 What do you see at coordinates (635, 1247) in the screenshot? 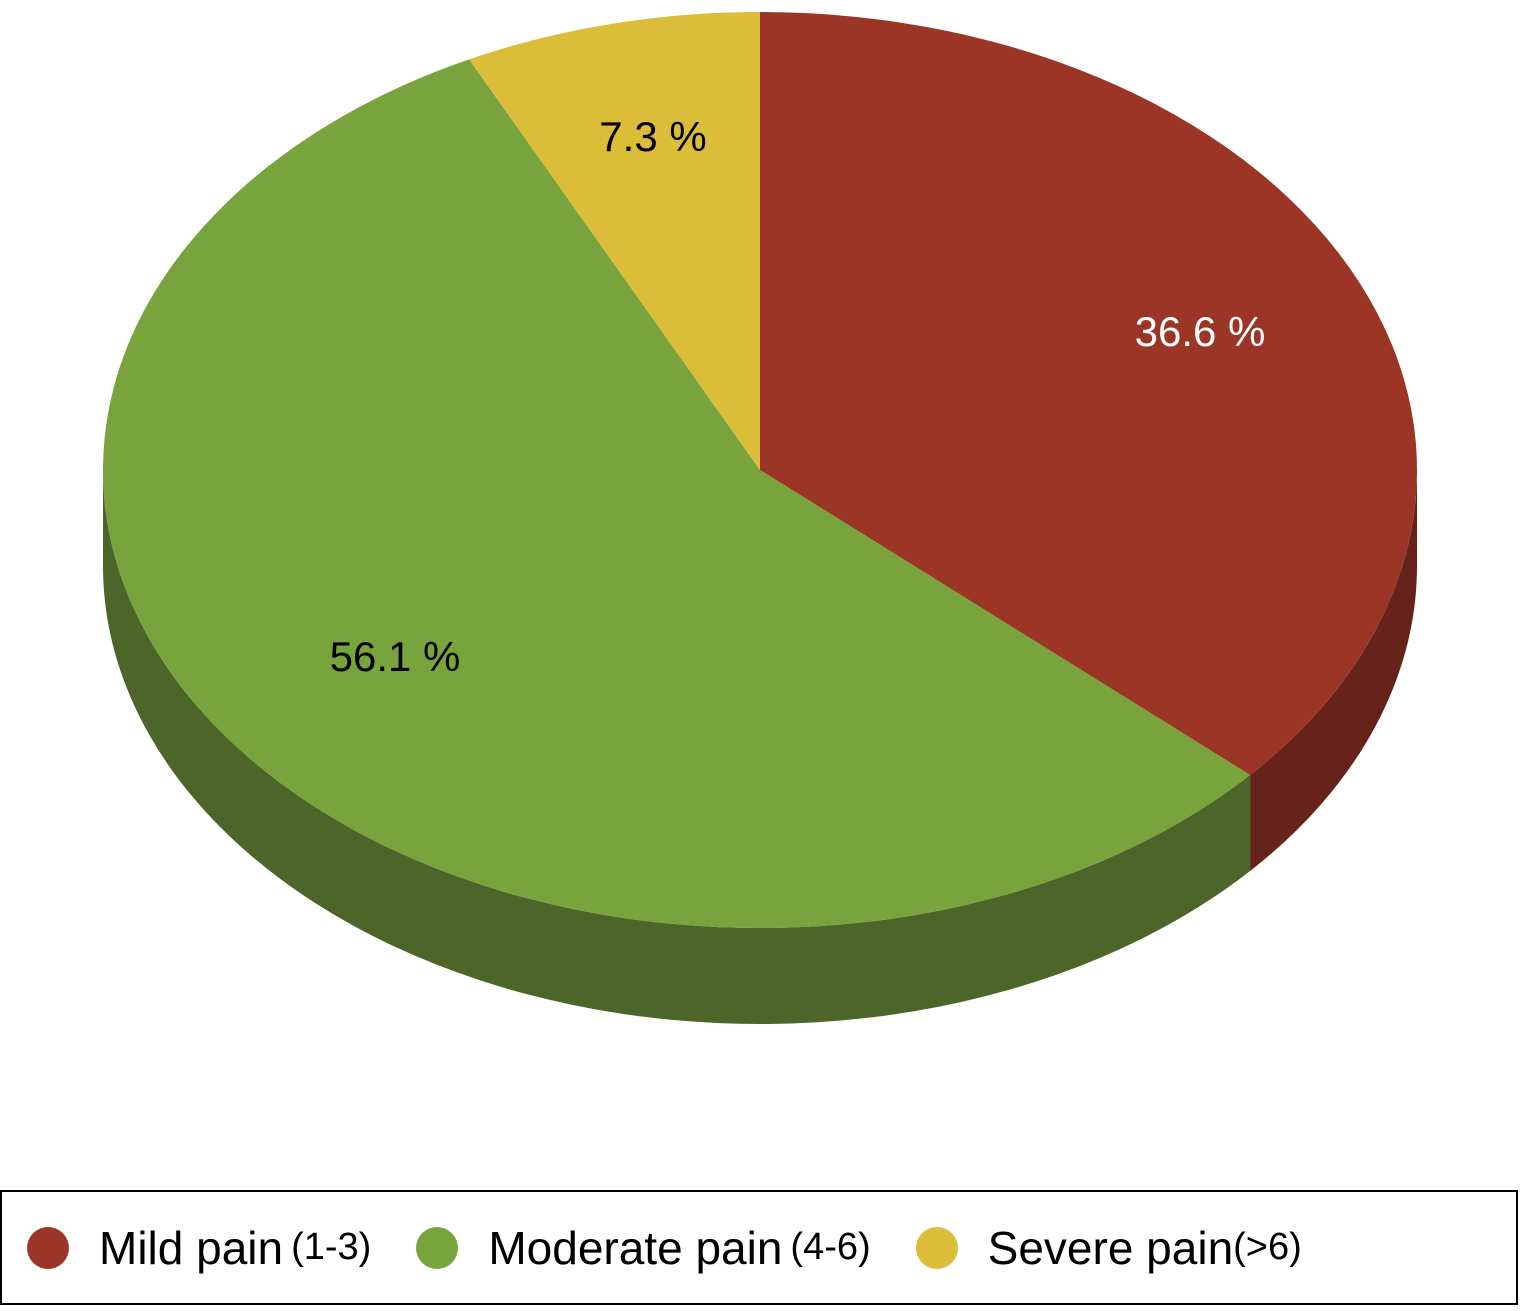
I see `legend-label-moderate: Moderate pain` at bounding box center [635, 1247].